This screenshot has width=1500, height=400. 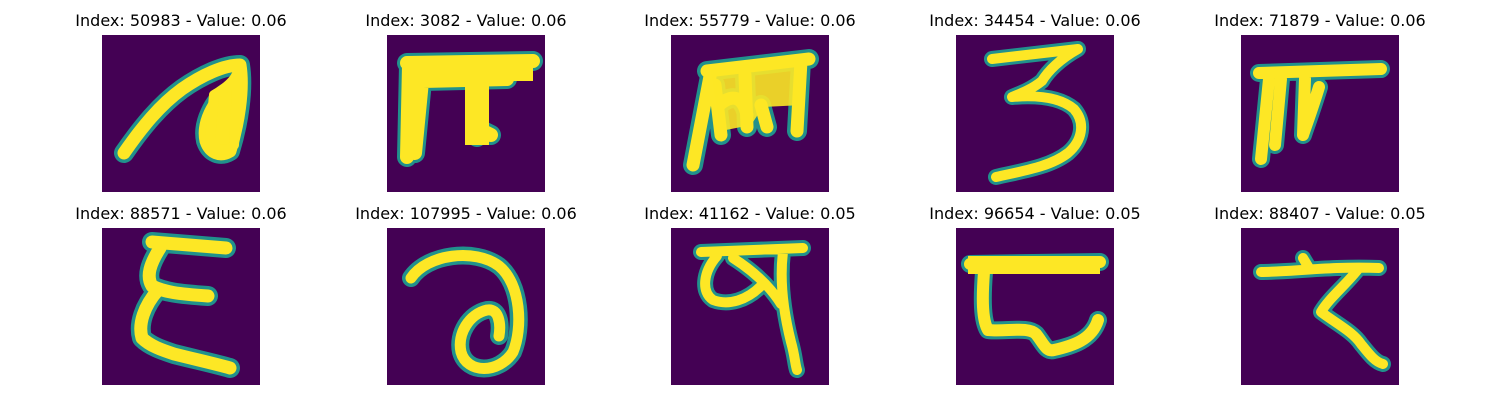 I want to click on sample-cell: Index: 34454 - Value: 0.06, so click(x=1035, y=106).